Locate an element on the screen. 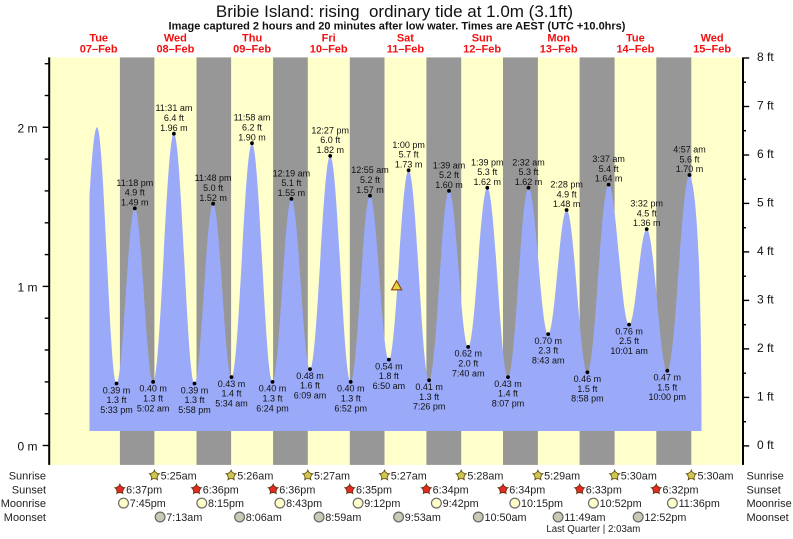  svg-text: 8:15pm is located at coordinates (226, 504).